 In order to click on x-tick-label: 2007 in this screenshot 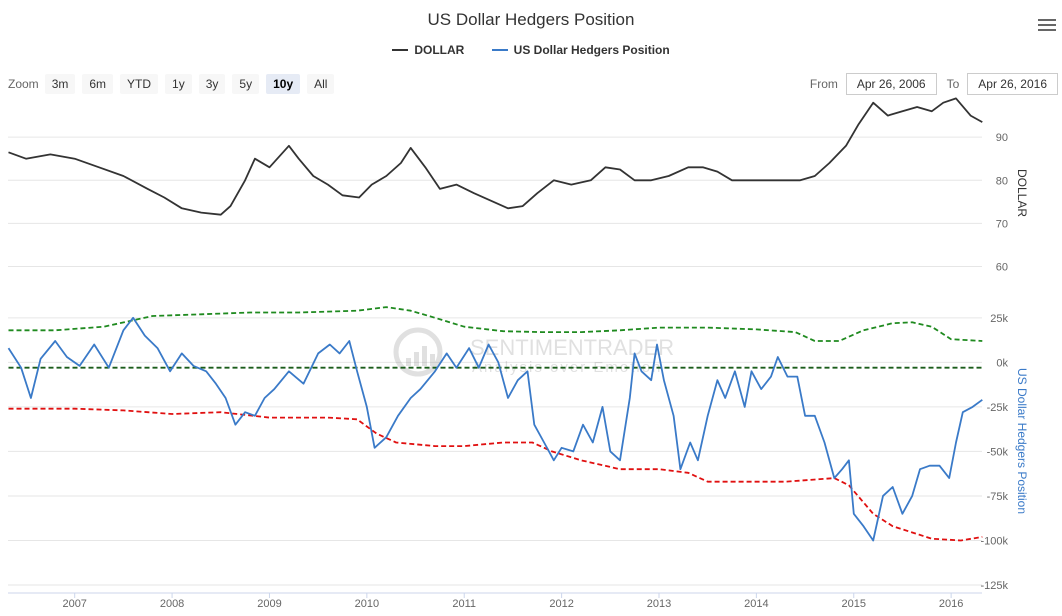, I will do `click(74, 604)`.